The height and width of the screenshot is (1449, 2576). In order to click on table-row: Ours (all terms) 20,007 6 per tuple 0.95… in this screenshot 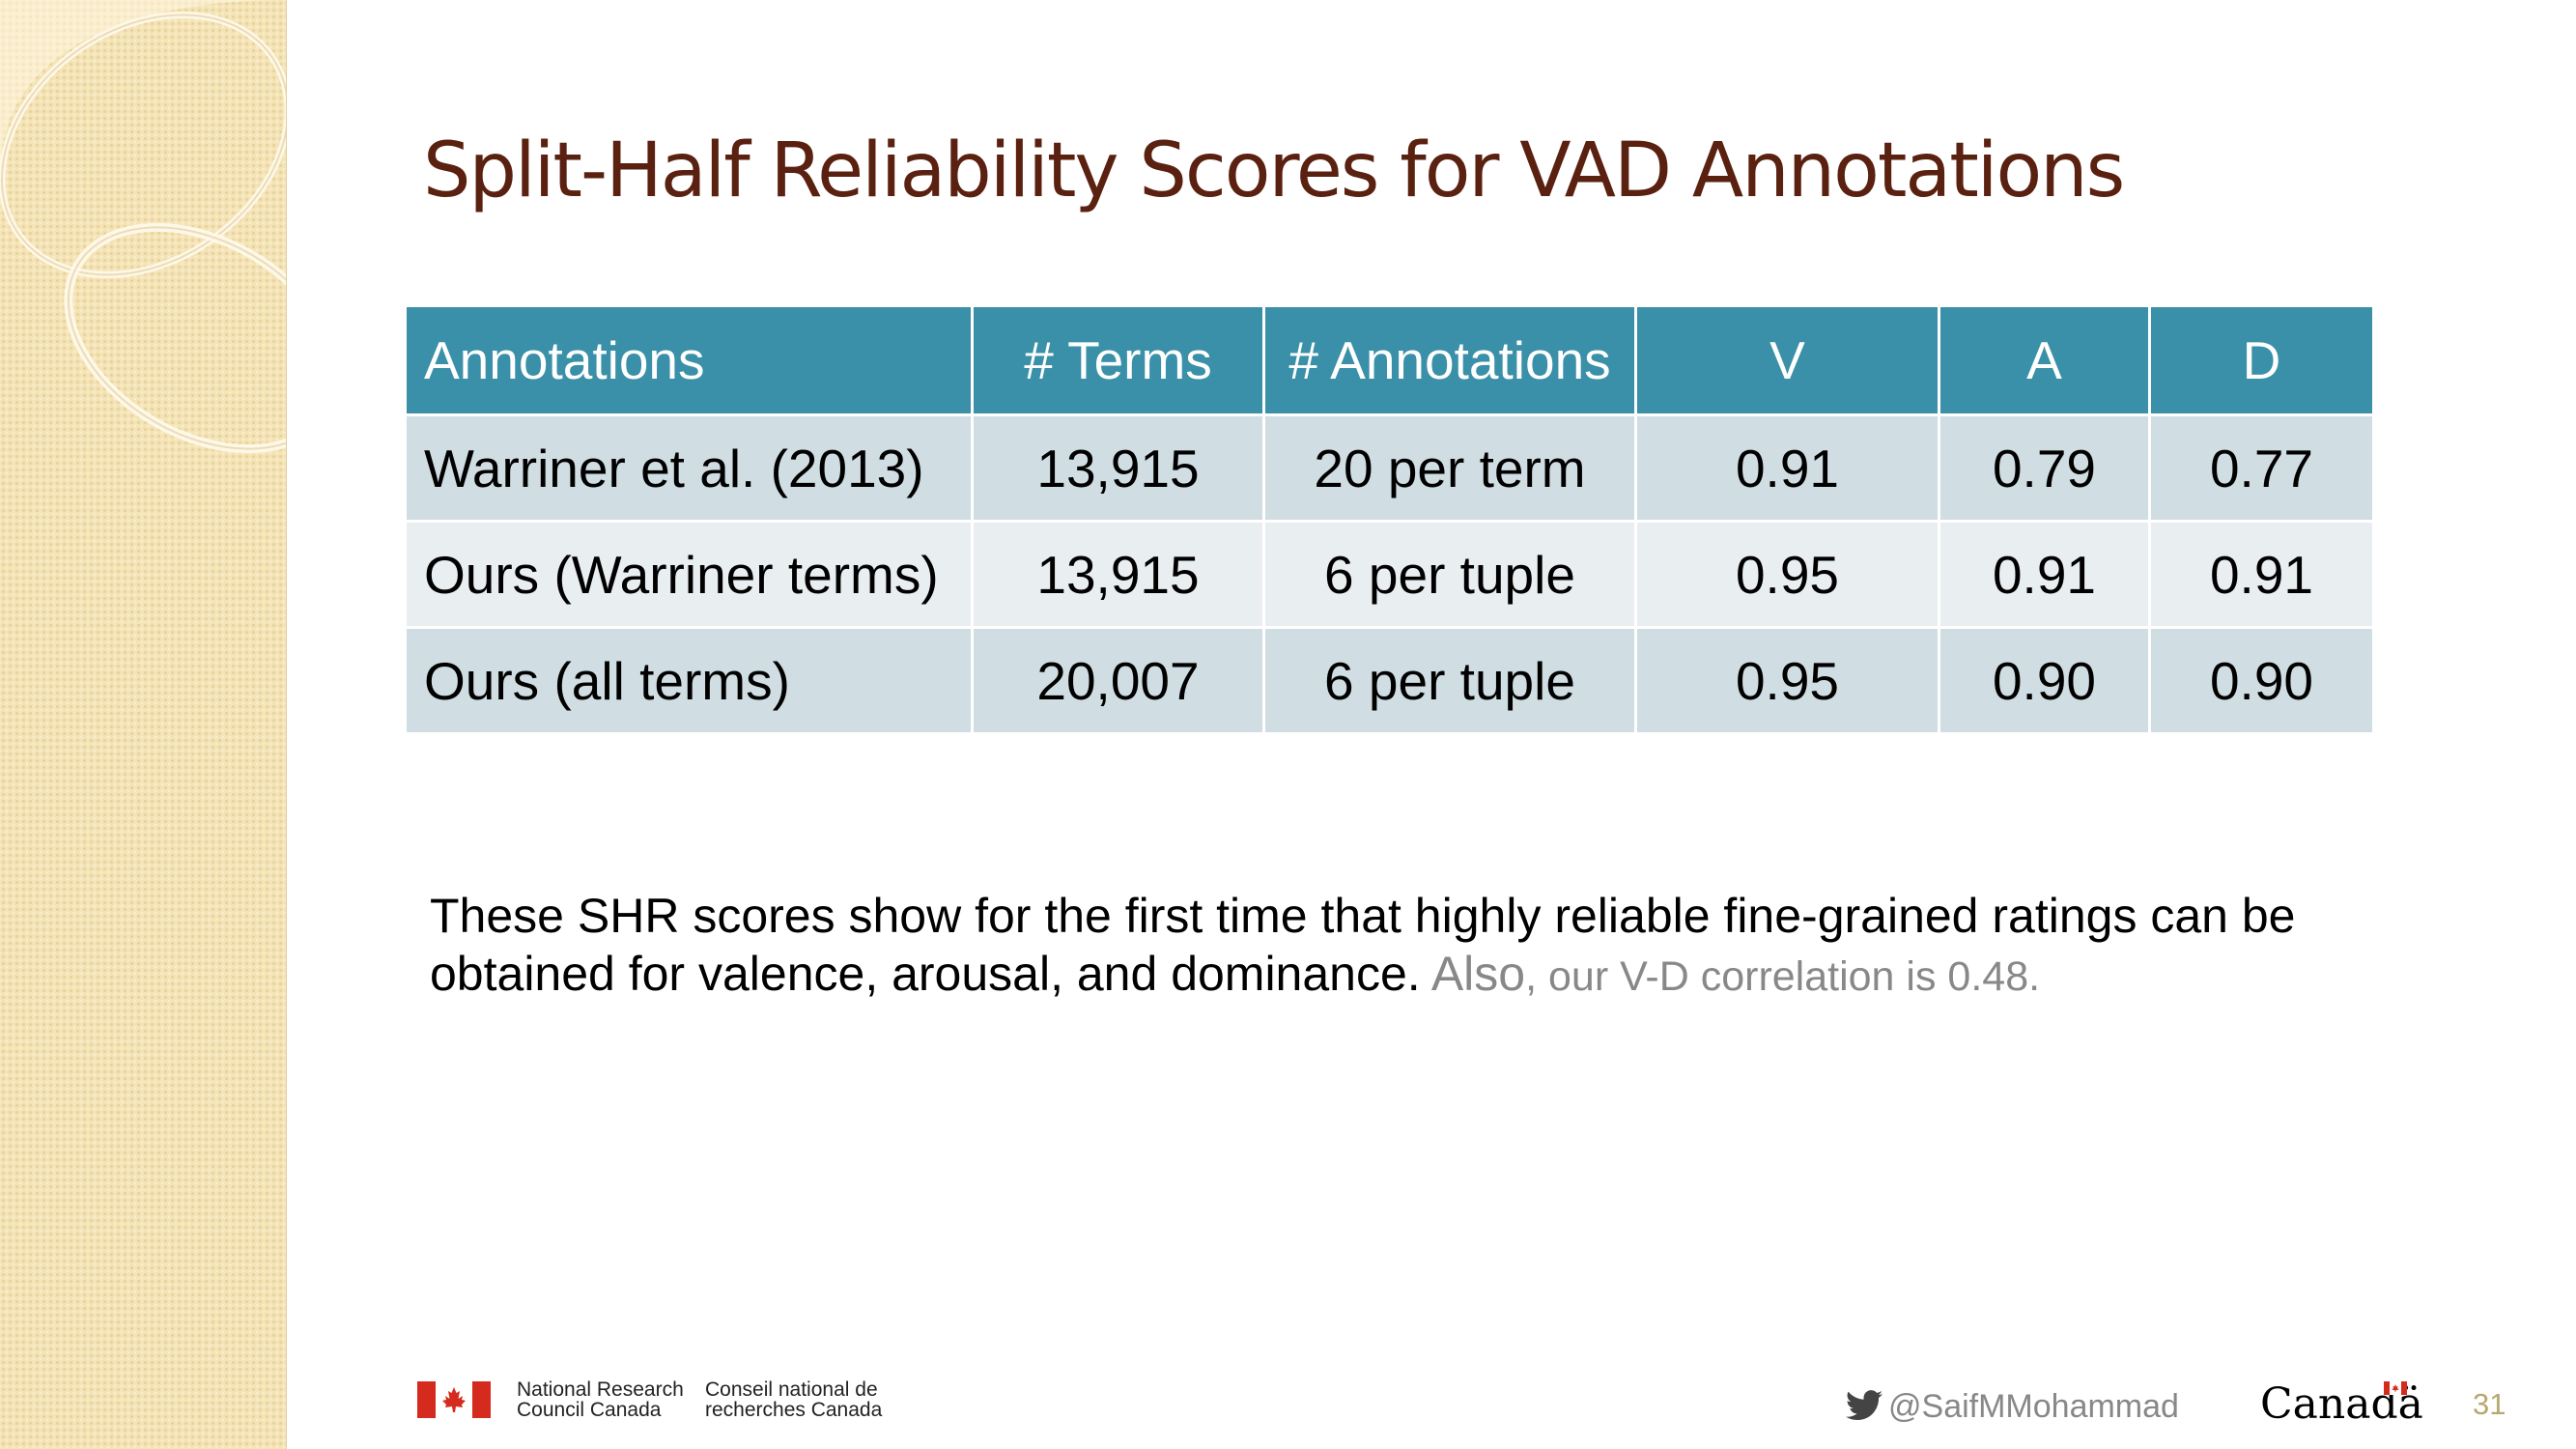, I will do `click(1389, 680)`.